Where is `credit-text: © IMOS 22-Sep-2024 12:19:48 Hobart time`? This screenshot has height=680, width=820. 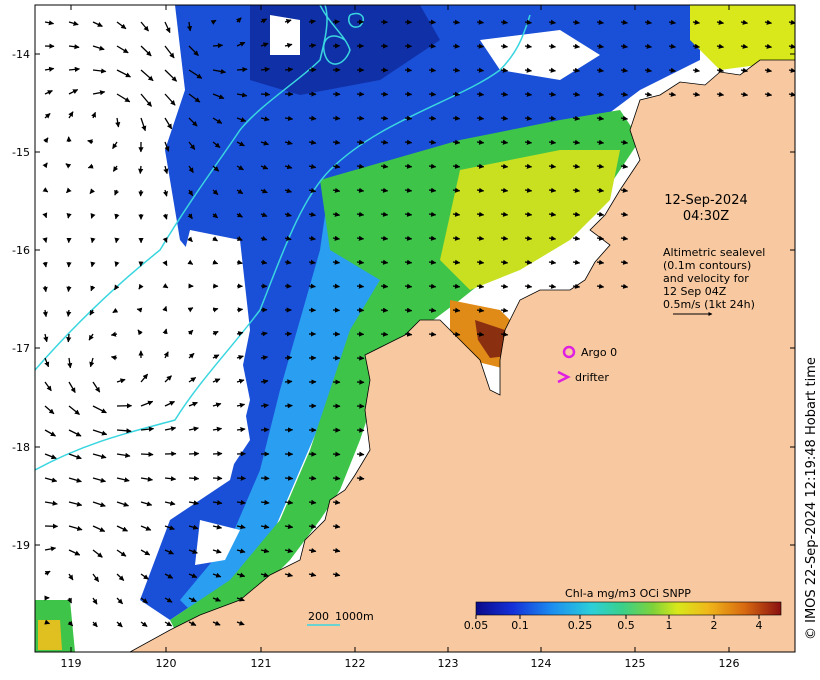
credit-text: © IMOS 22-Sep-2024 12:19:48 Hobart time is located at coordinates (811, 498).